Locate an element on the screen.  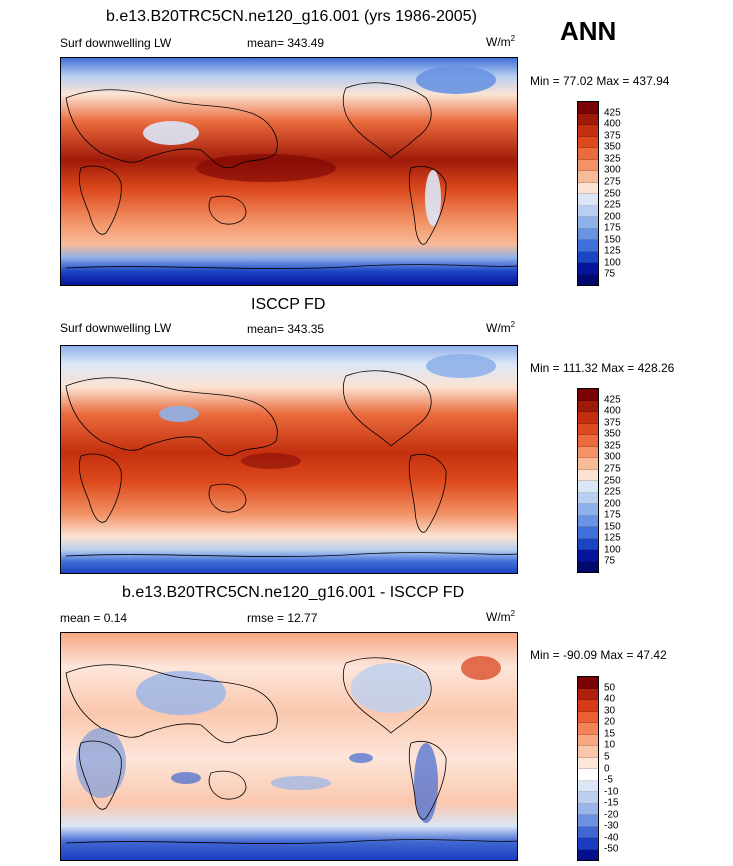
colorbar-tick-label: 10 is located at coordinates (610, 745).